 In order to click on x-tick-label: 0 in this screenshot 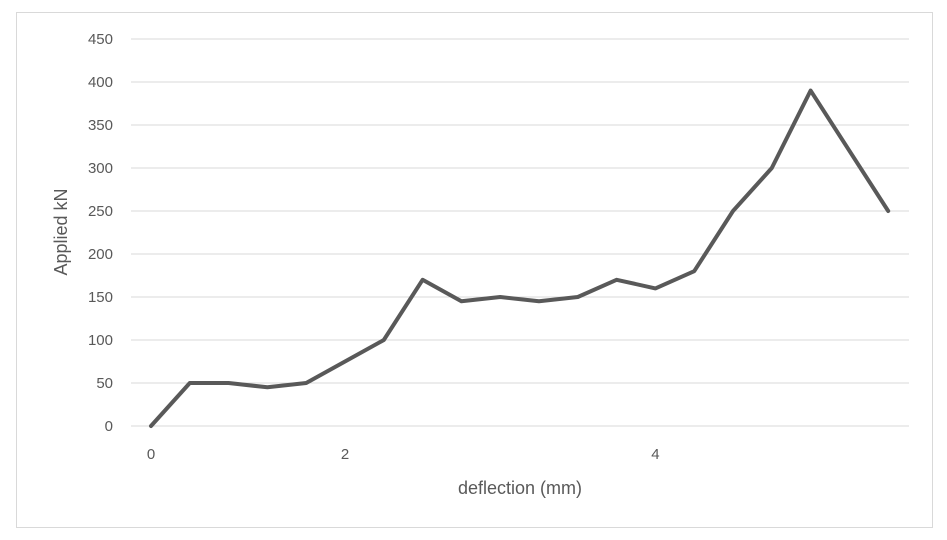, I will do `click(151, 454)`.